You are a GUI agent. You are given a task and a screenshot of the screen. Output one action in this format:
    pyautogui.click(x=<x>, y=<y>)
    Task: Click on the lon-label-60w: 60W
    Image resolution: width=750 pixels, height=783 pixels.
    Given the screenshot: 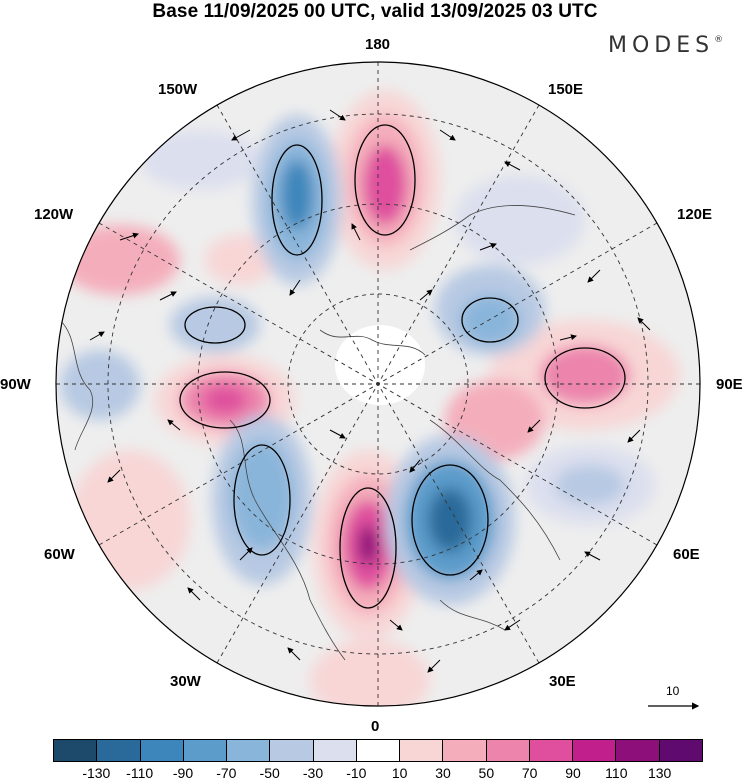 What is the action you would take?
    pyautogui.click(x=59, y=554)
    